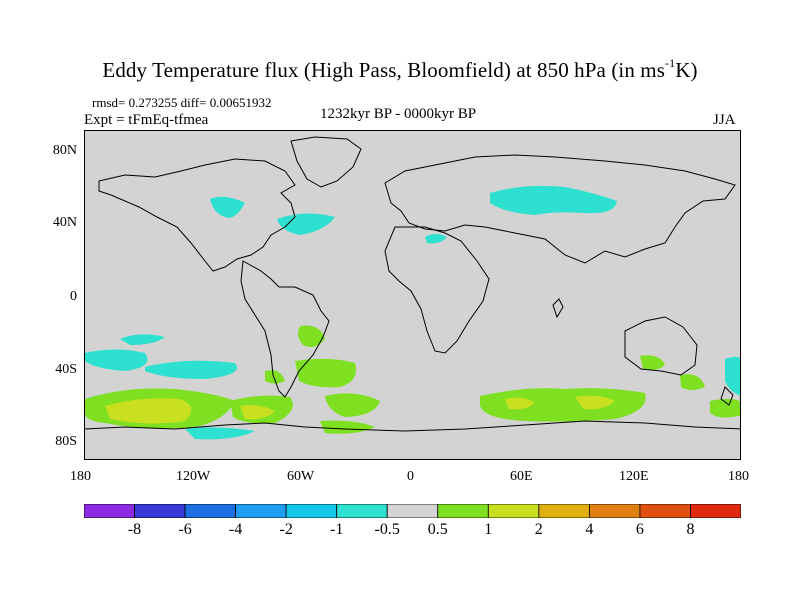 The image size is (800, 600). What do you see at coordinates (337, 529) in the screenshot?
I see `colorbar-tick-label: -1` at bounding box center [337, 529].